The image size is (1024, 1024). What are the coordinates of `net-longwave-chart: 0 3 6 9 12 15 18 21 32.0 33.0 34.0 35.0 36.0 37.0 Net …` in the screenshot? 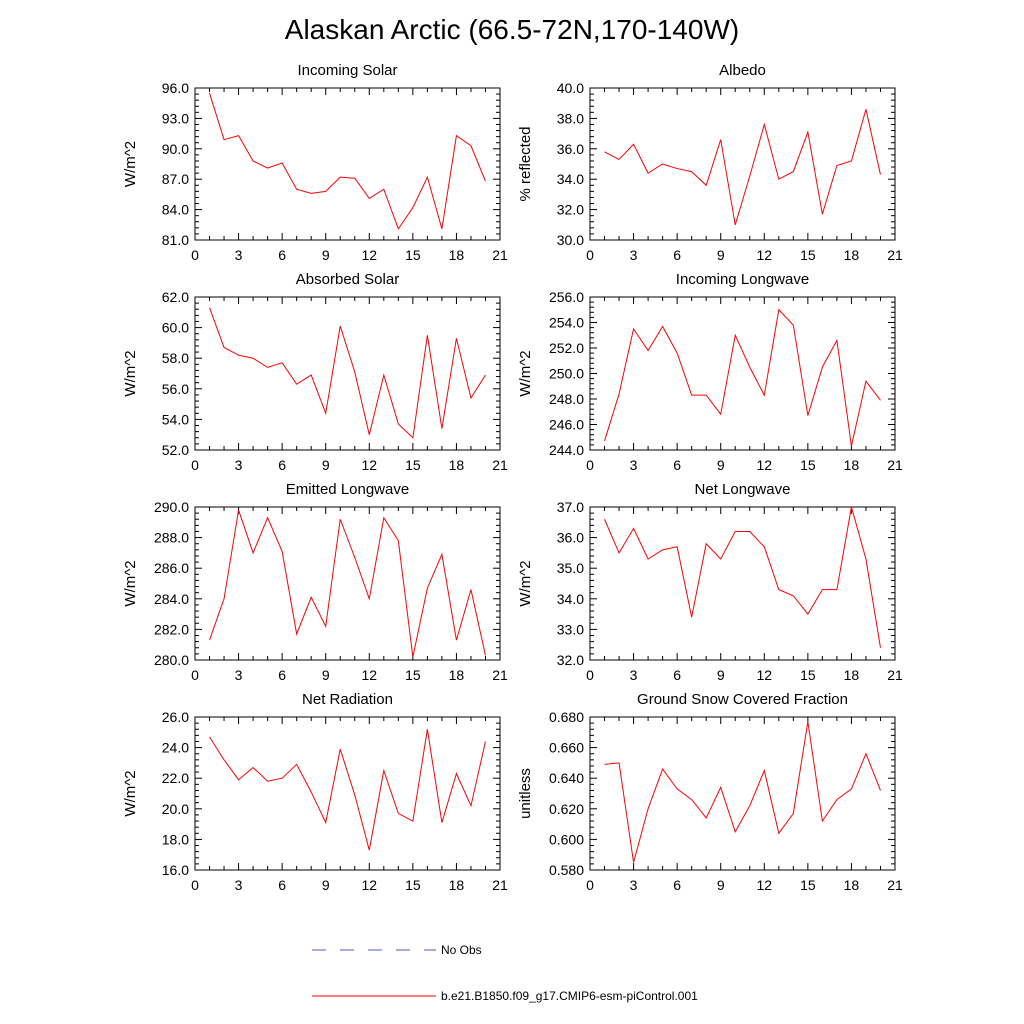 It's located at (710, 582).